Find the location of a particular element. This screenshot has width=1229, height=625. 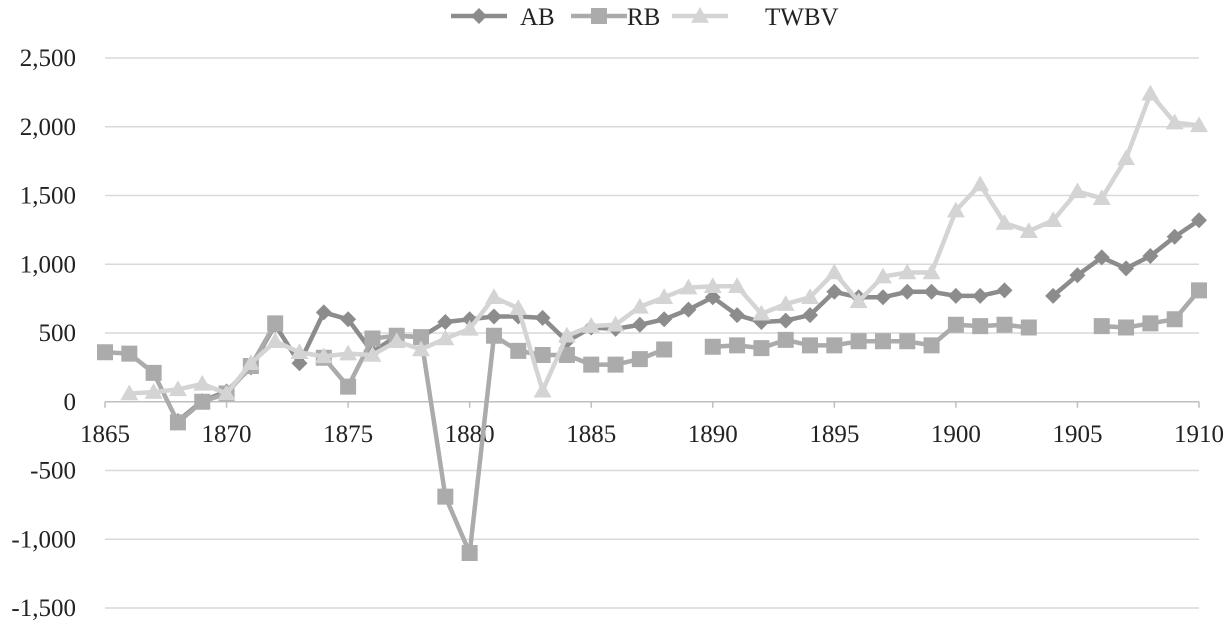

legend-diamond-icon is located at coordinates (479, 16).